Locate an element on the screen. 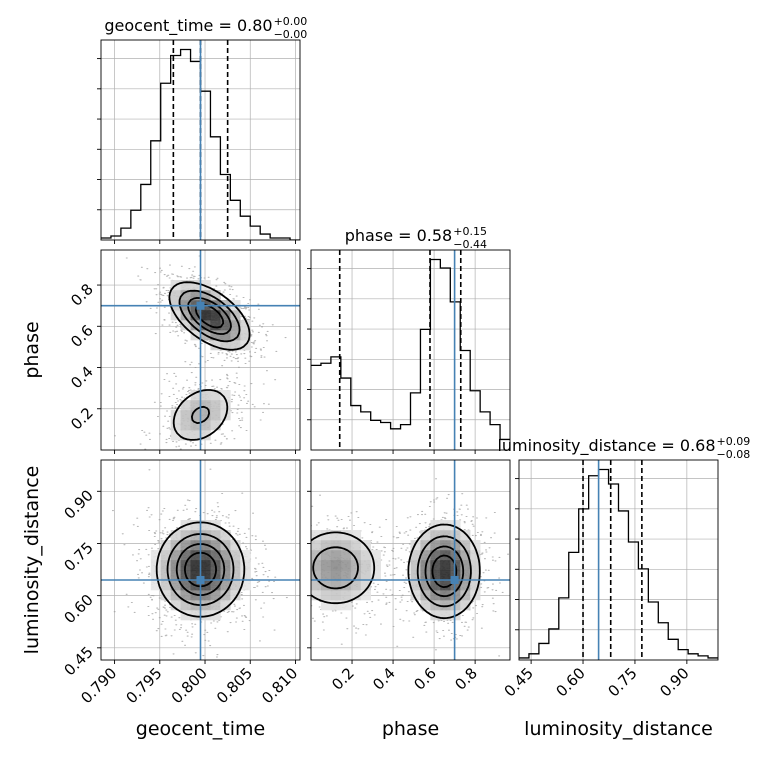  y-tick-label-phase-2: 0.6 is located at coordinates (82, 336).